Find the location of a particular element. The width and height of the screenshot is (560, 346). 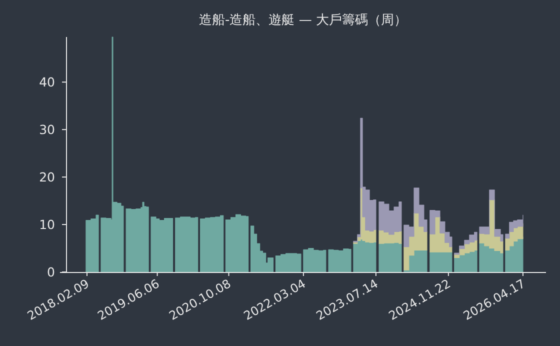

y-tick-label: 0 is located at coordinates (51, 272).